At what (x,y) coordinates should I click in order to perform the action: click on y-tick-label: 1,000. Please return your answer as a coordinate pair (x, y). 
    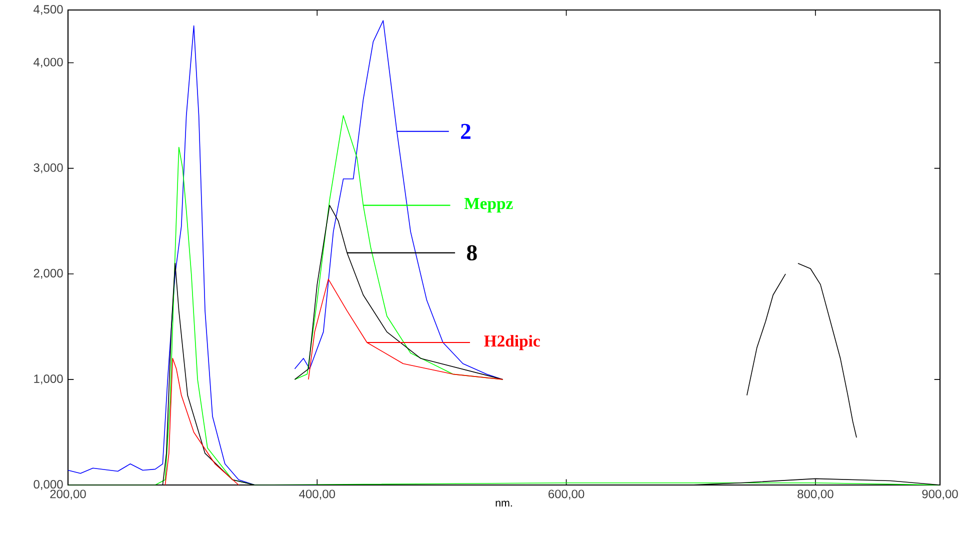
    Looking at the image, I should click on (48, 379).